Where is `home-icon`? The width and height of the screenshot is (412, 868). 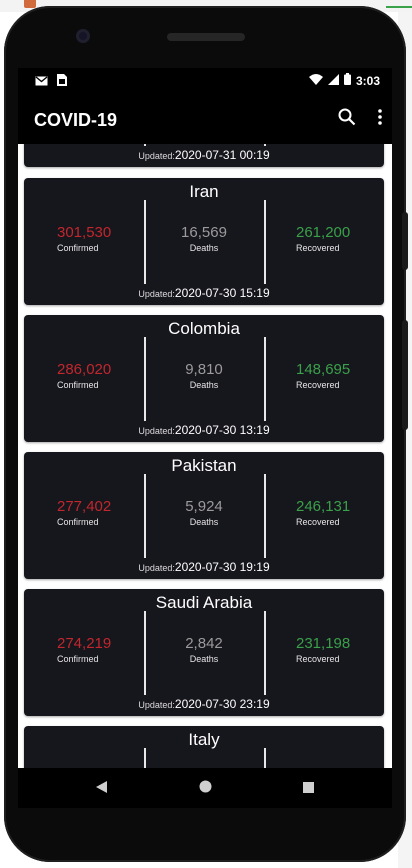
home-icon is located at coordinates (205, 789).